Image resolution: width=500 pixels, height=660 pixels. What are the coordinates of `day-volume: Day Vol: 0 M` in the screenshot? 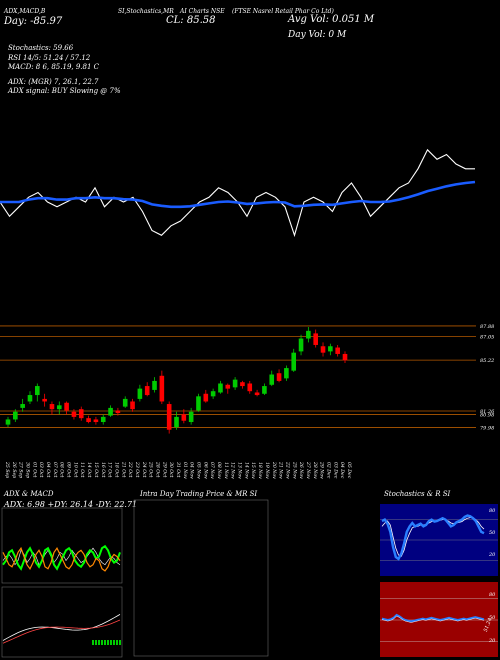 It's located at (317, 35).